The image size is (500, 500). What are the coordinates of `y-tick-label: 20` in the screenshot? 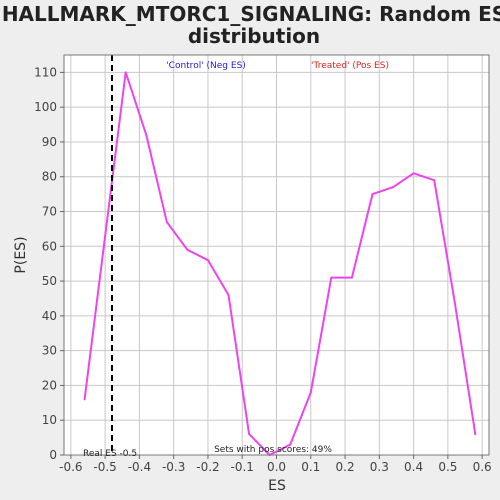 It's located at (49, 385).